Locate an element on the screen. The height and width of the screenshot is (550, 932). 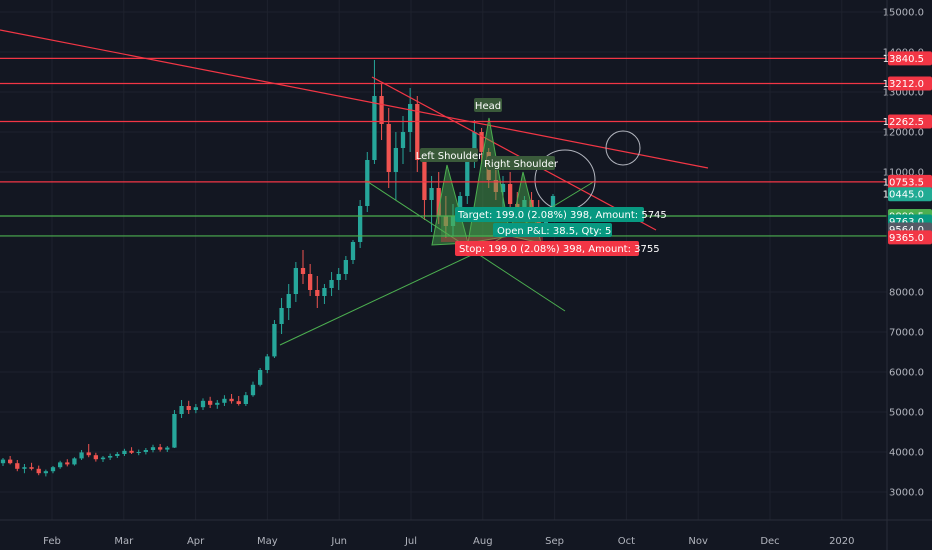
y-tick-label: 7000.0 is located at coordinates (906, 333).